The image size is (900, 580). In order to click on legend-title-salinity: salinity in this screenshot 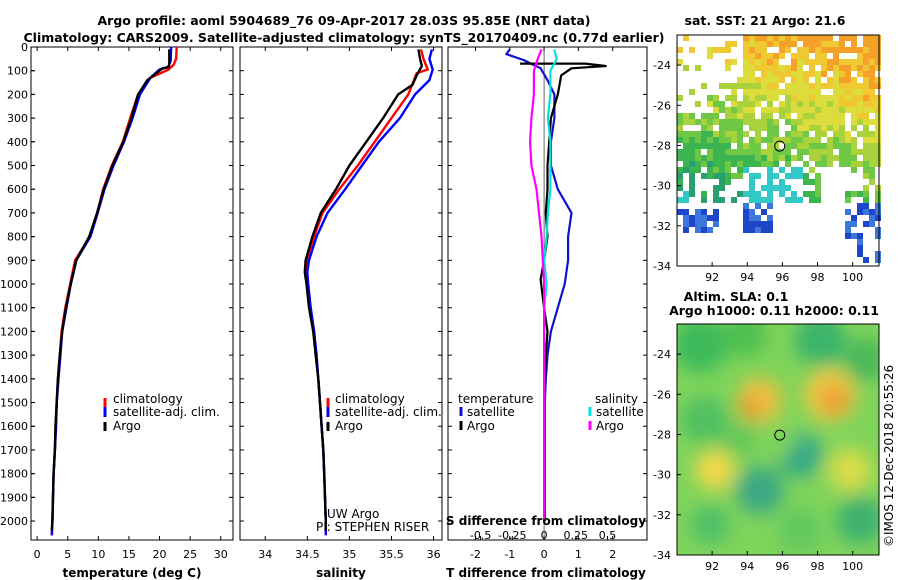, I will do `click(616, 399)`.